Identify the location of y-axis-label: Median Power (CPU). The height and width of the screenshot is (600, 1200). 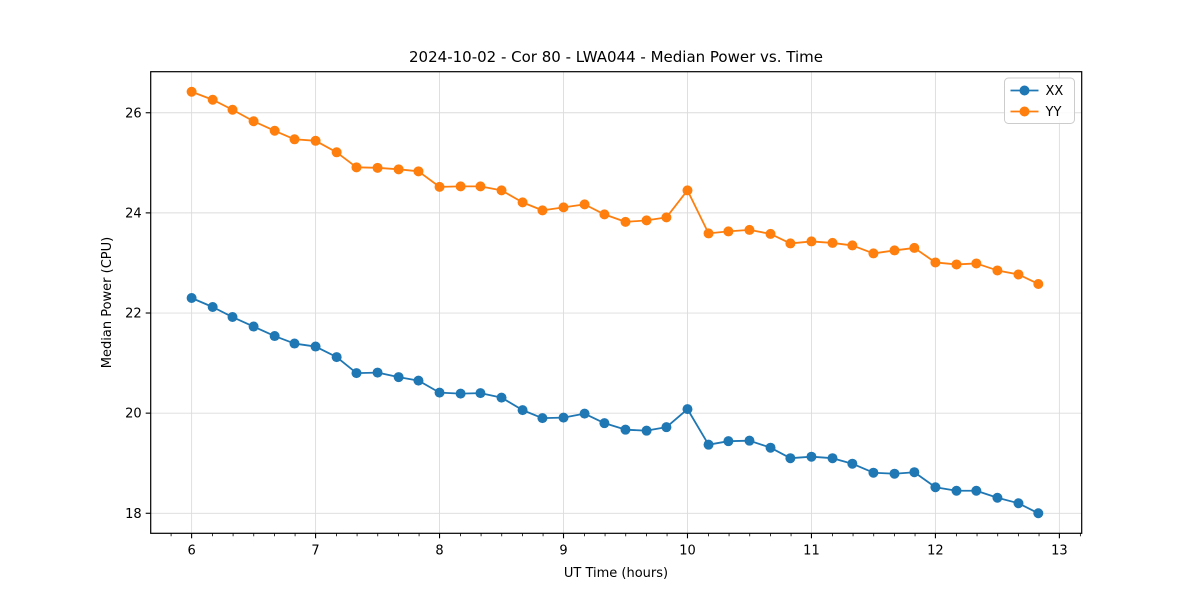
(107, 302).